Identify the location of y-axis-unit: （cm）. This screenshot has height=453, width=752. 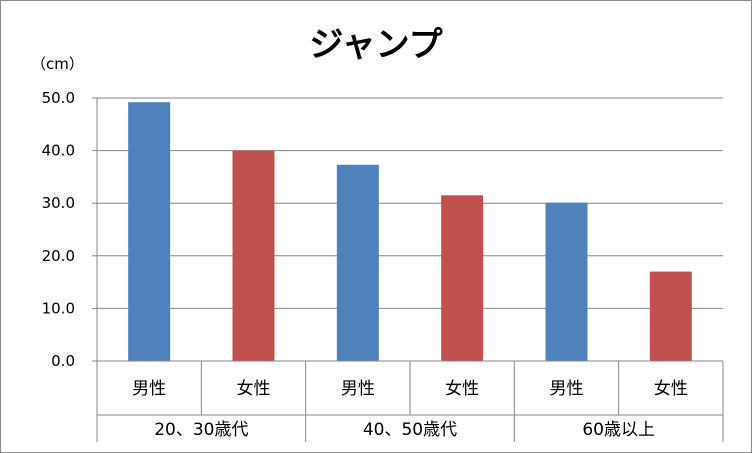
(57, 64).